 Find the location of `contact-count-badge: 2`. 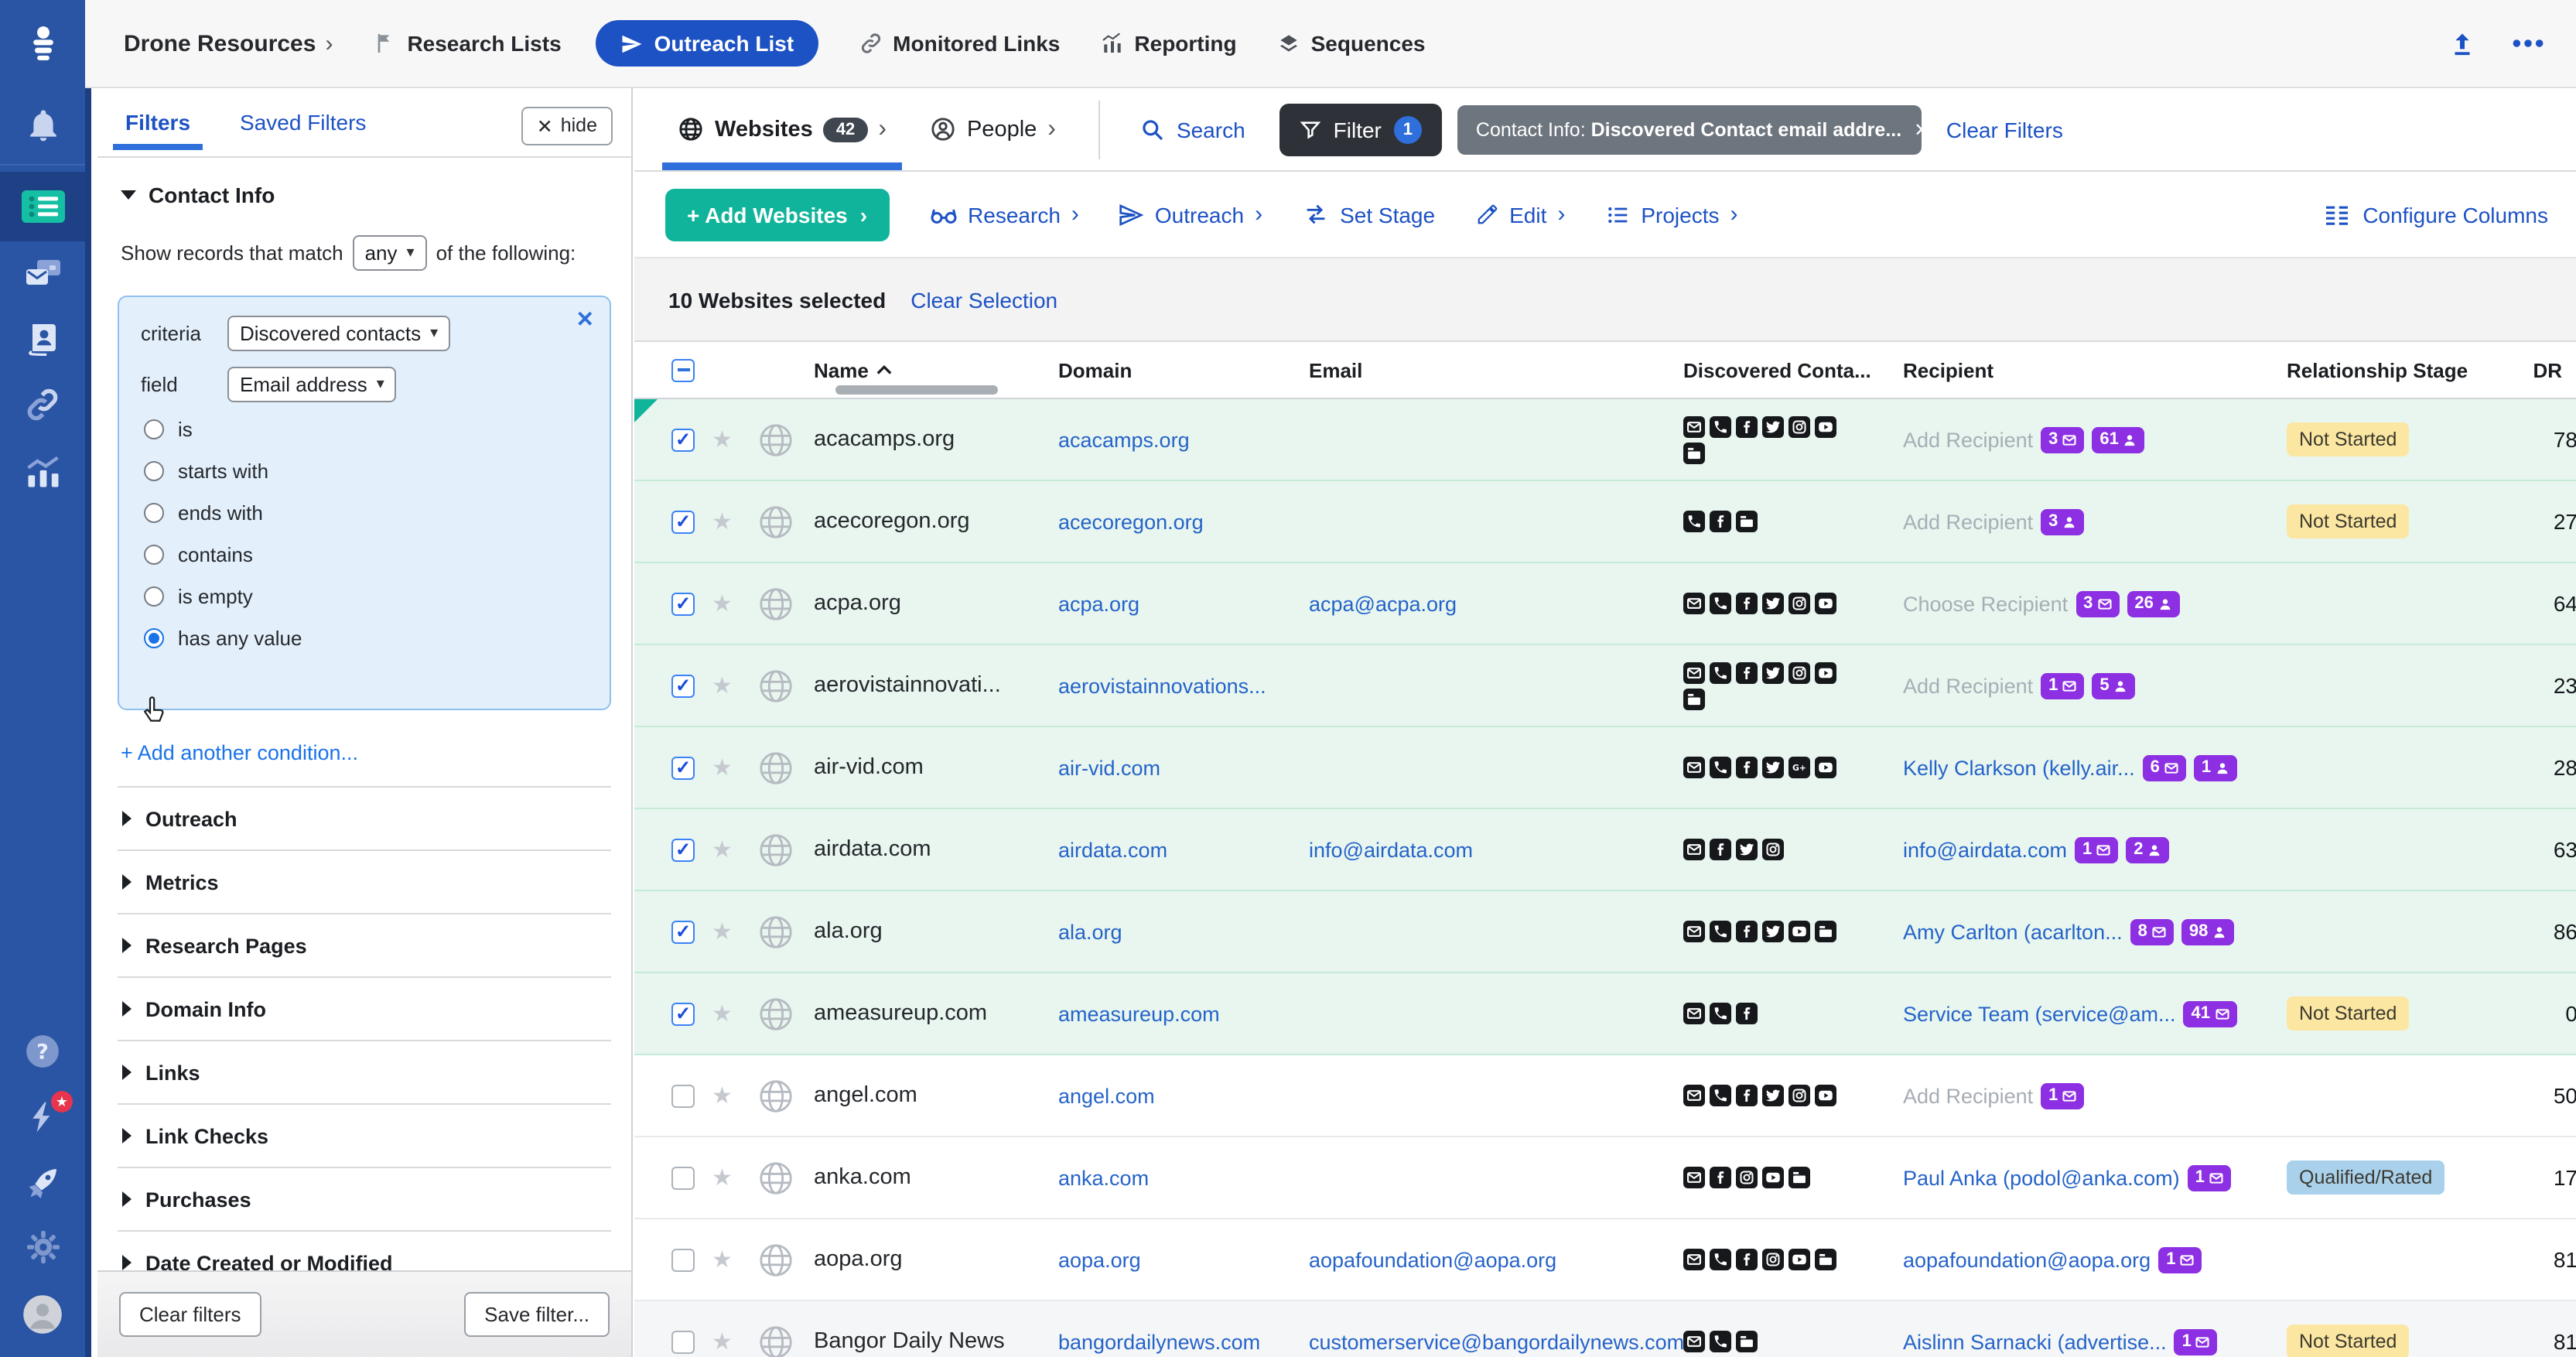

contact-count-badge: 2 is located at coordinates (2148, 849).